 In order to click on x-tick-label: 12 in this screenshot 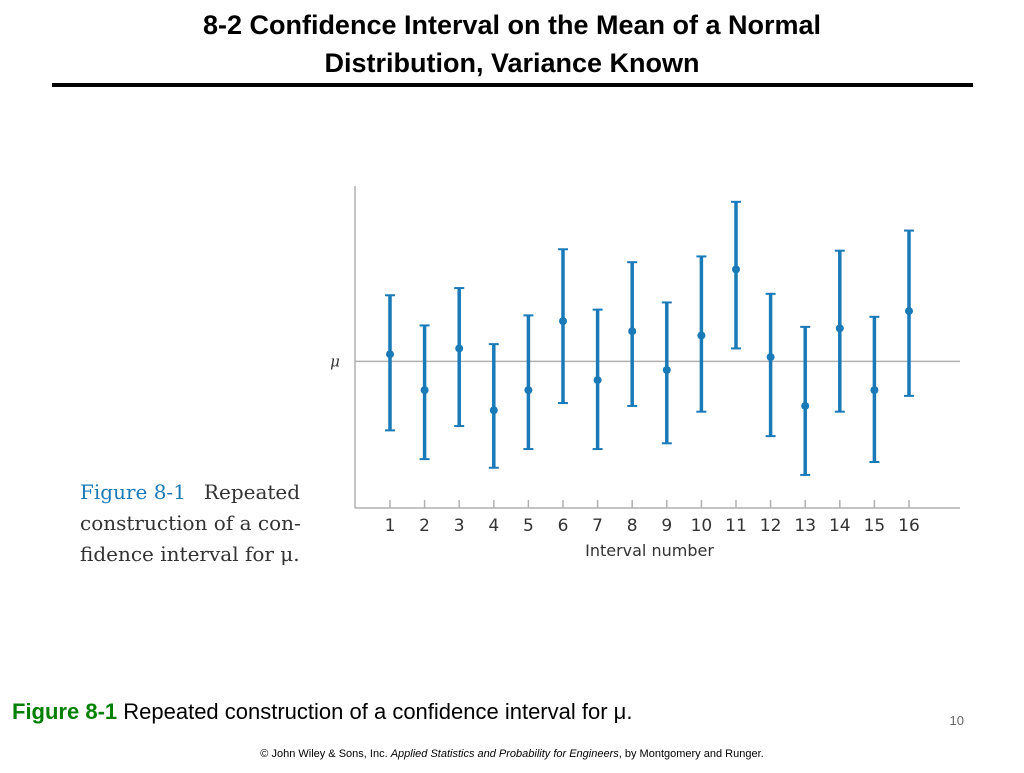, I will do `click(771, 526)`.